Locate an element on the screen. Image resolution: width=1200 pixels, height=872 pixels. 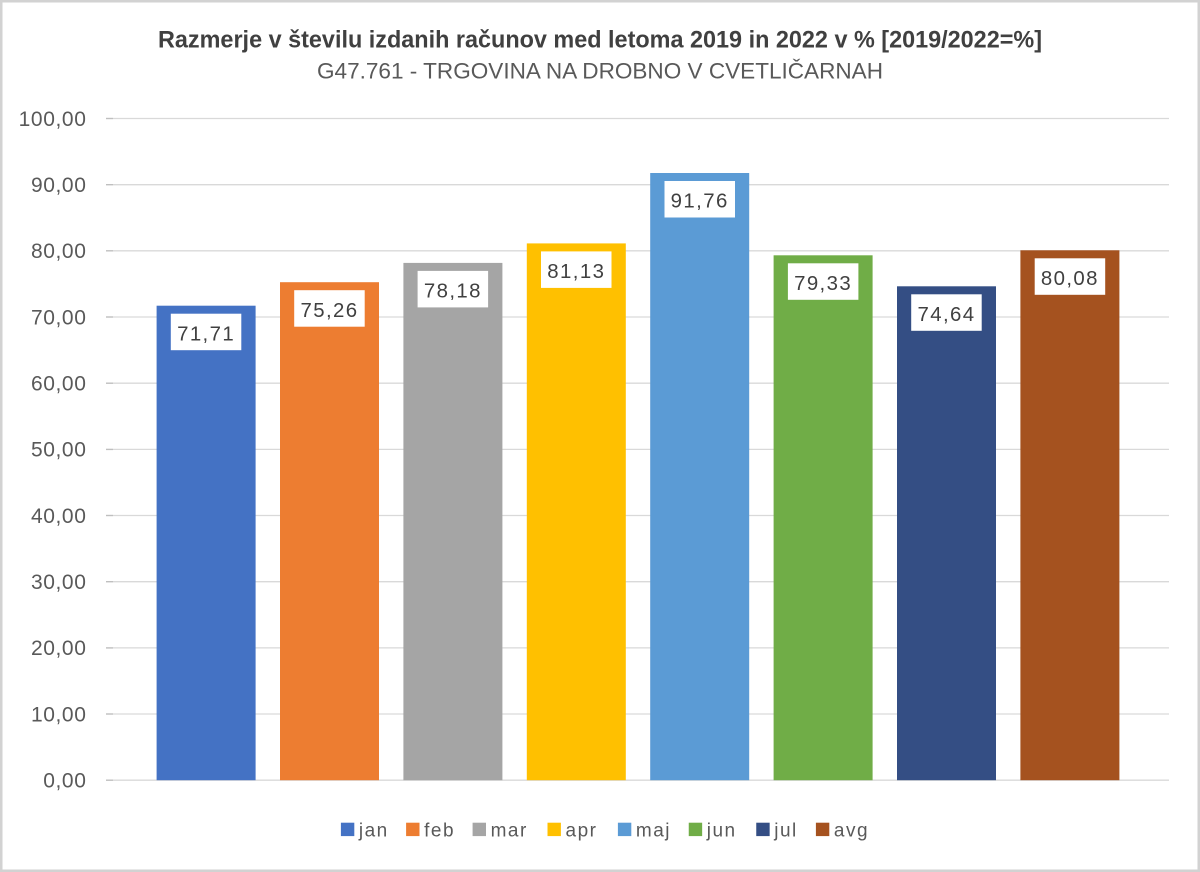
svg-text: 40,00 is located at coordinates (59, 516).